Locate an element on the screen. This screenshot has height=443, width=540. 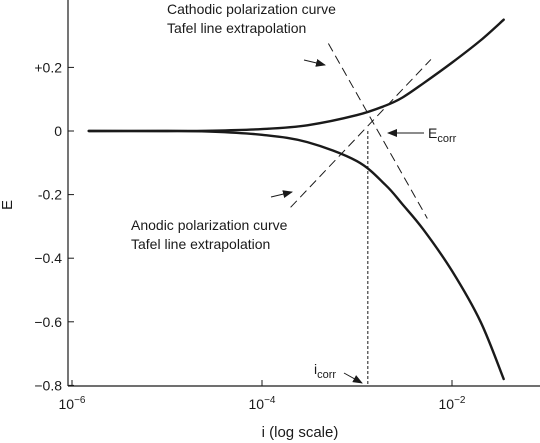
x-tick-label: 10⁻⁶ is located at coordinates (72, 403).